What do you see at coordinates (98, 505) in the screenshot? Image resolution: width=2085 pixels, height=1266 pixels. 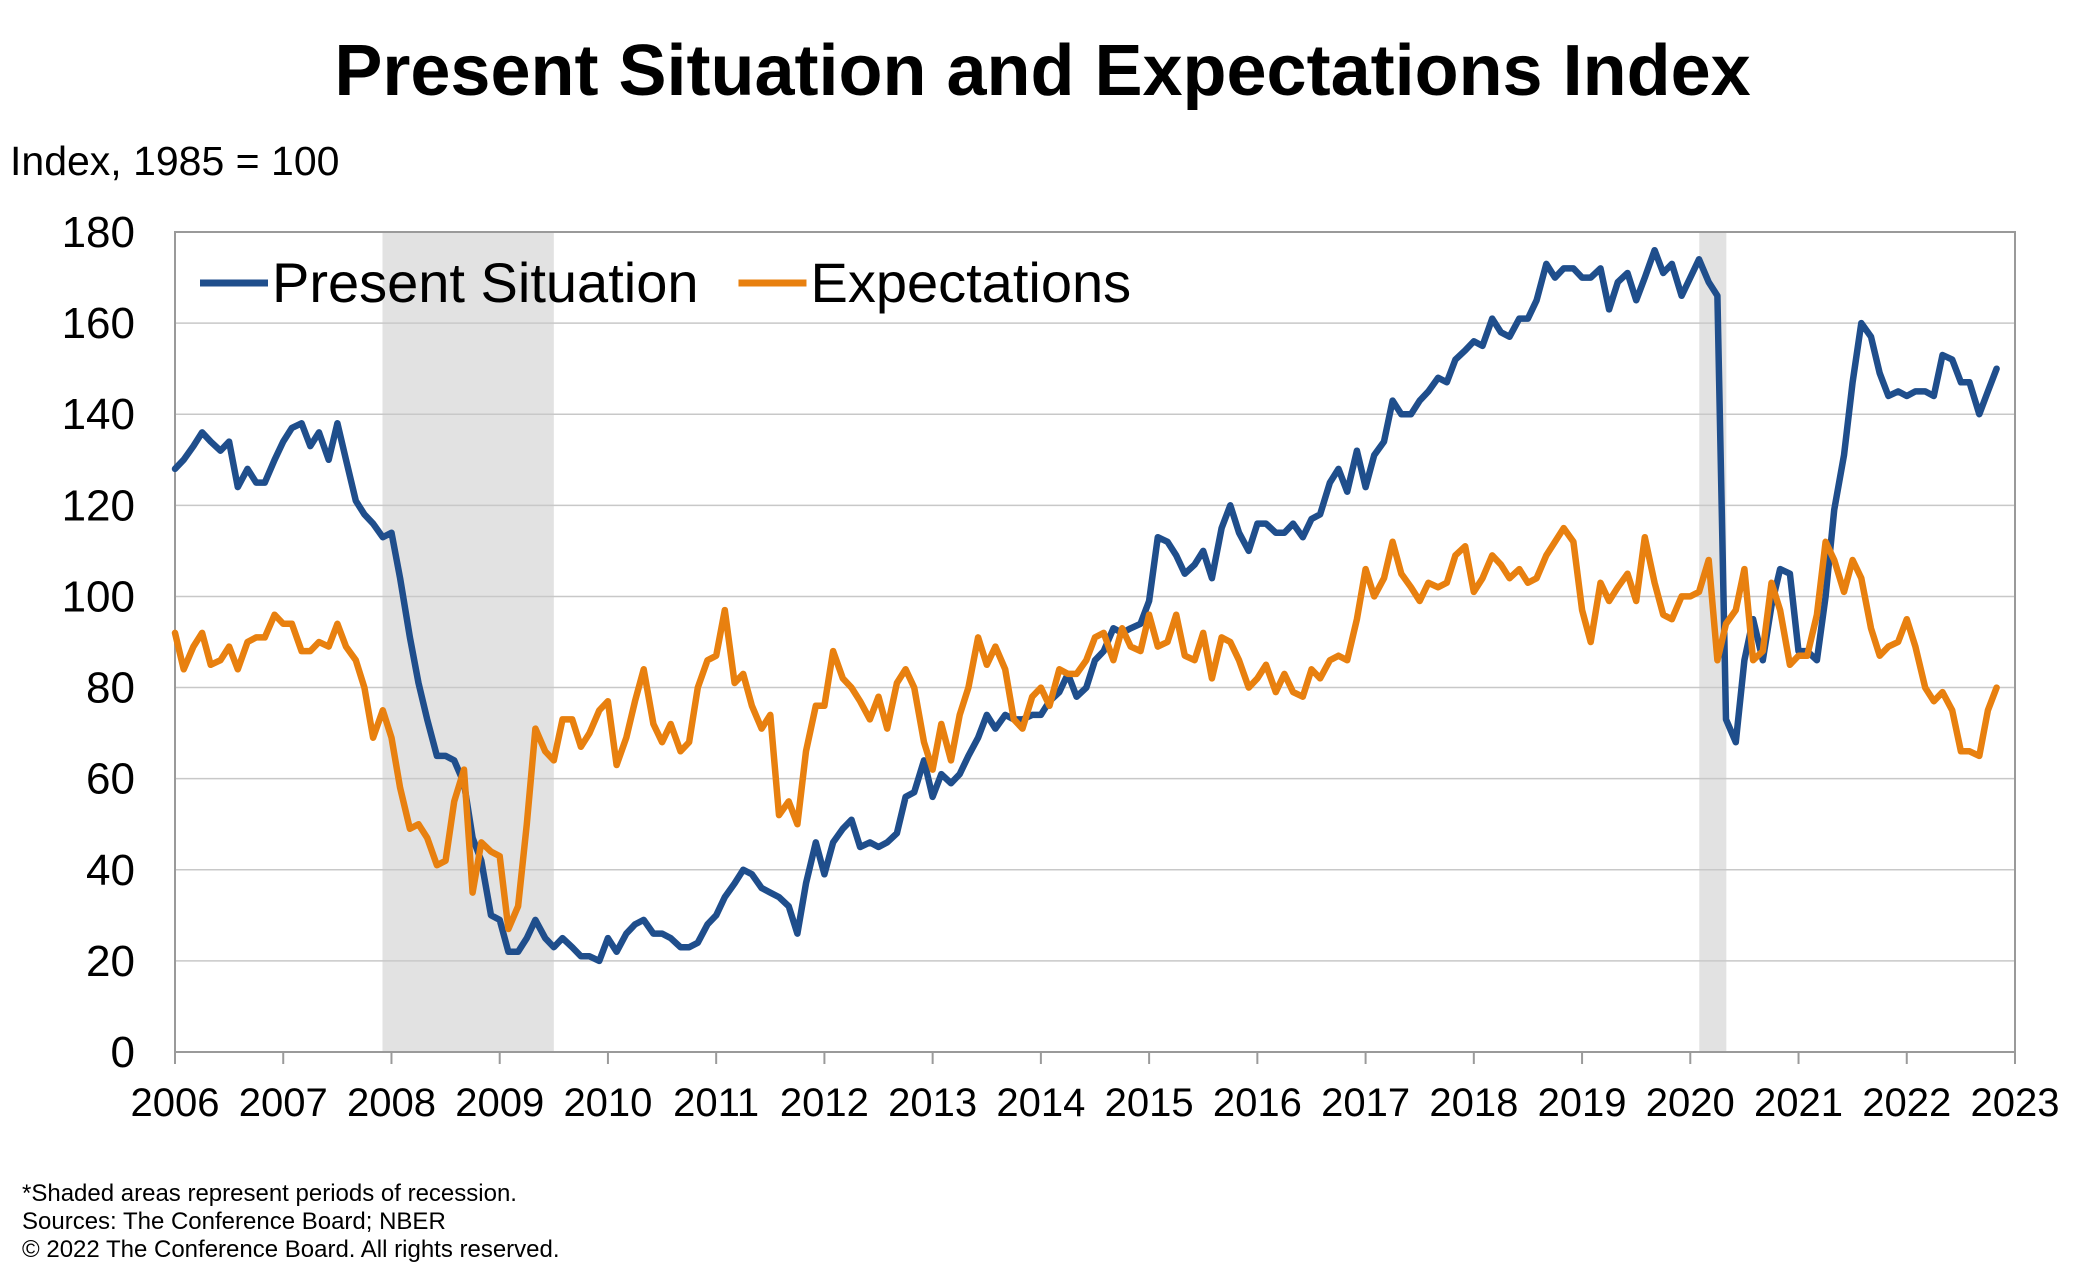 I see `y-tick-label: 120` at bounding box center [98, 505].